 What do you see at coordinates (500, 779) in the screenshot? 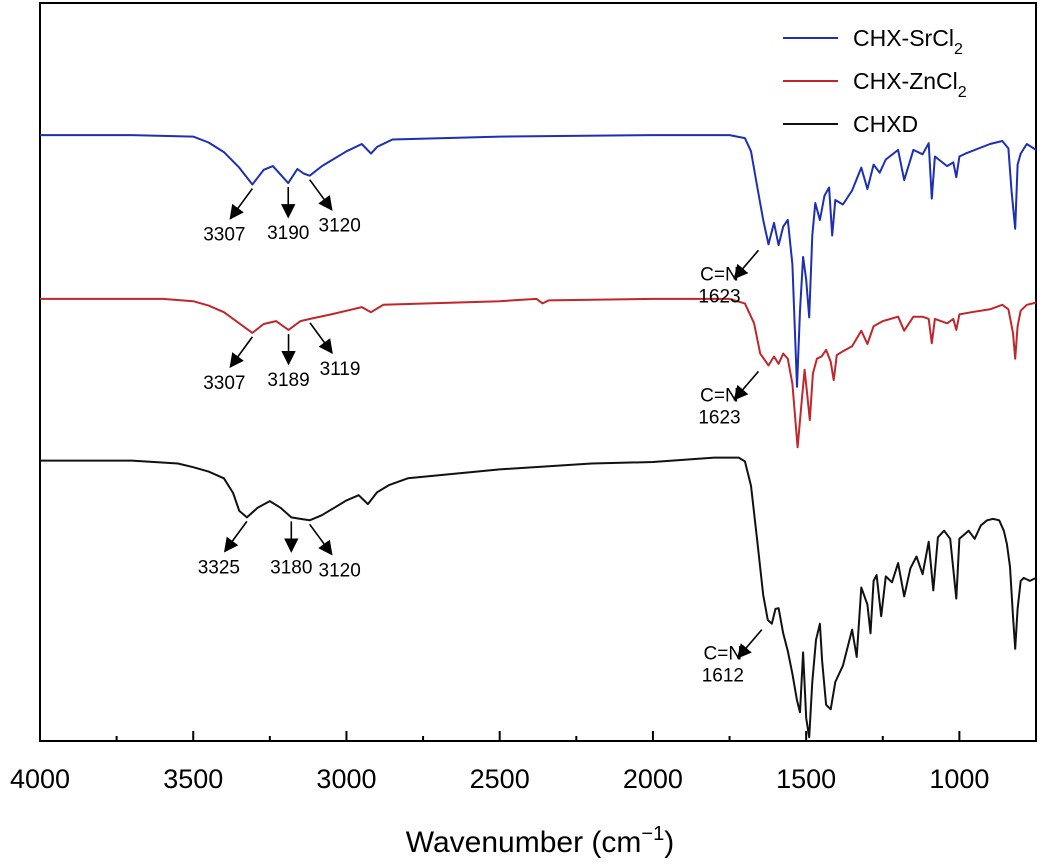
I see `x-tick-label: 2500` at bounding box center [500, 779].